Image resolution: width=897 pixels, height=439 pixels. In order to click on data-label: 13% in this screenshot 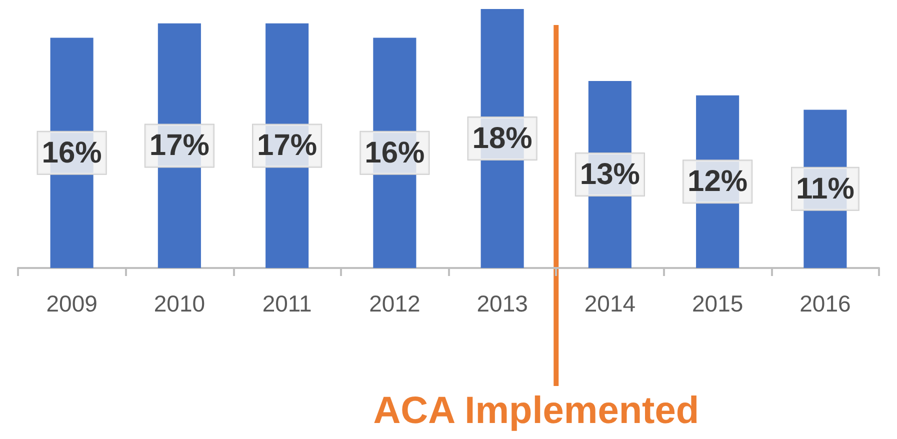, I will do `click(610, 174)`.